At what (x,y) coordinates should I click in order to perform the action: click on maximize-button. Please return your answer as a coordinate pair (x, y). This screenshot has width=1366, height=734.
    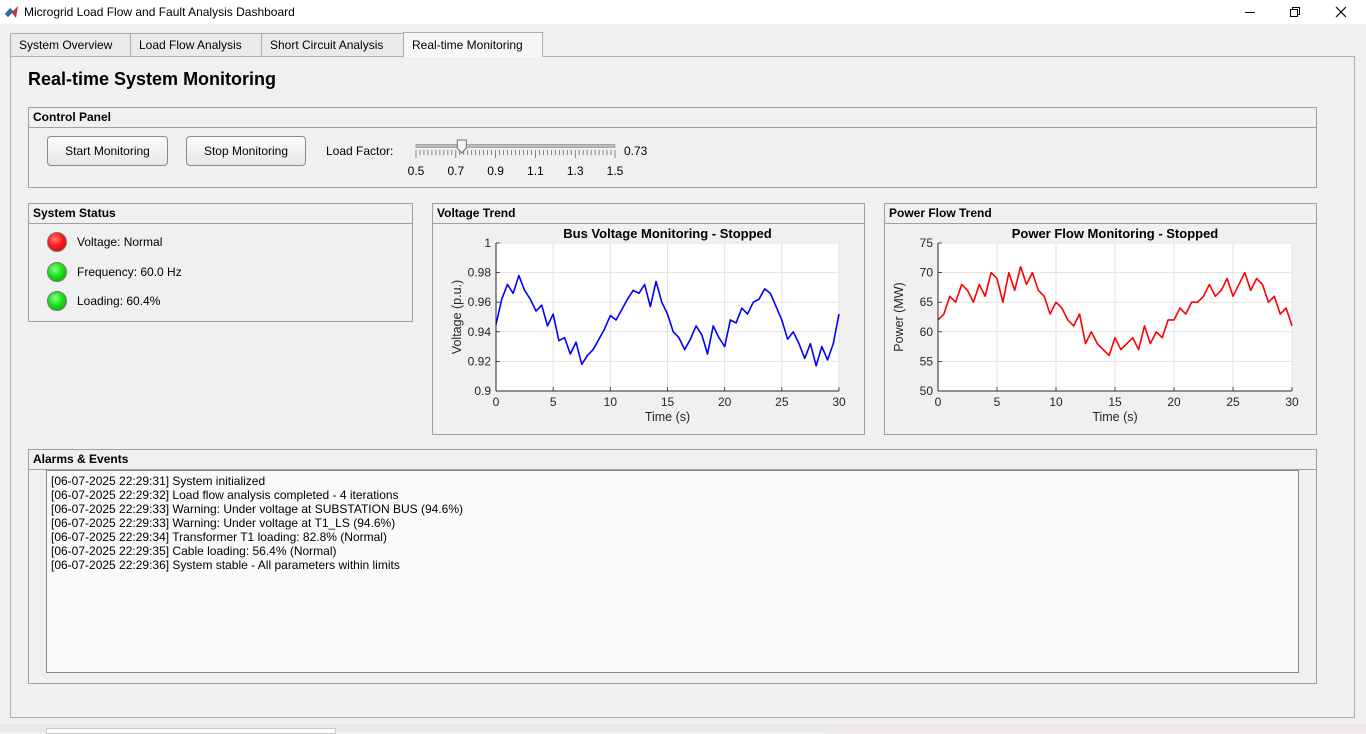
    Looking at the image, I should click on (1295, 12).